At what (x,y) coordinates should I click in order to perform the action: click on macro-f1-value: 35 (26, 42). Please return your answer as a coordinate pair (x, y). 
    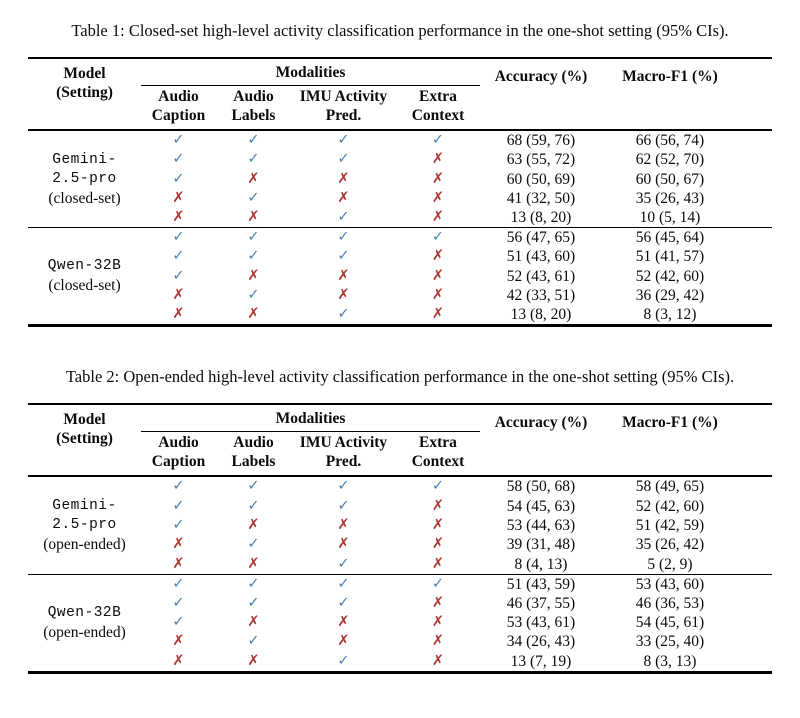
    Looking at the image, I should click on (670, 545).